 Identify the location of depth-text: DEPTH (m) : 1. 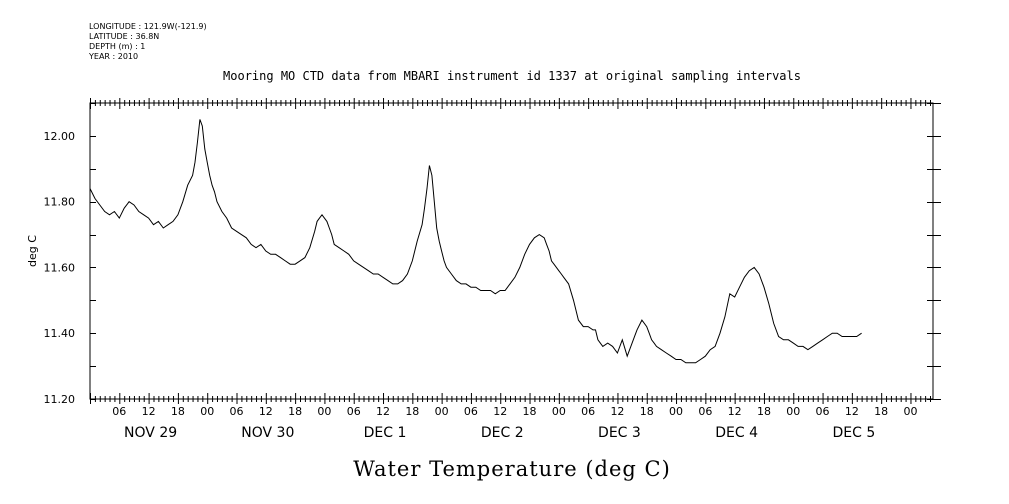
(117, 46).